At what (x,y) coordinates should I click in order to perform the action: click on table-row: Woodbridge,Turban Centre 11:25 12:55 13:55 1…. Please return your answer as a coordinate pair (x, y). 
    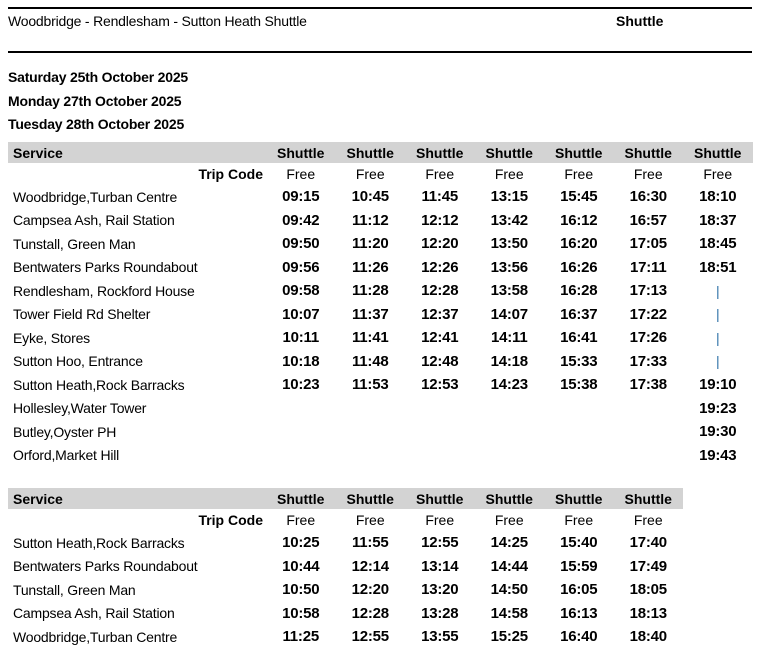
    Looking at the image, I should click on (345, 637).